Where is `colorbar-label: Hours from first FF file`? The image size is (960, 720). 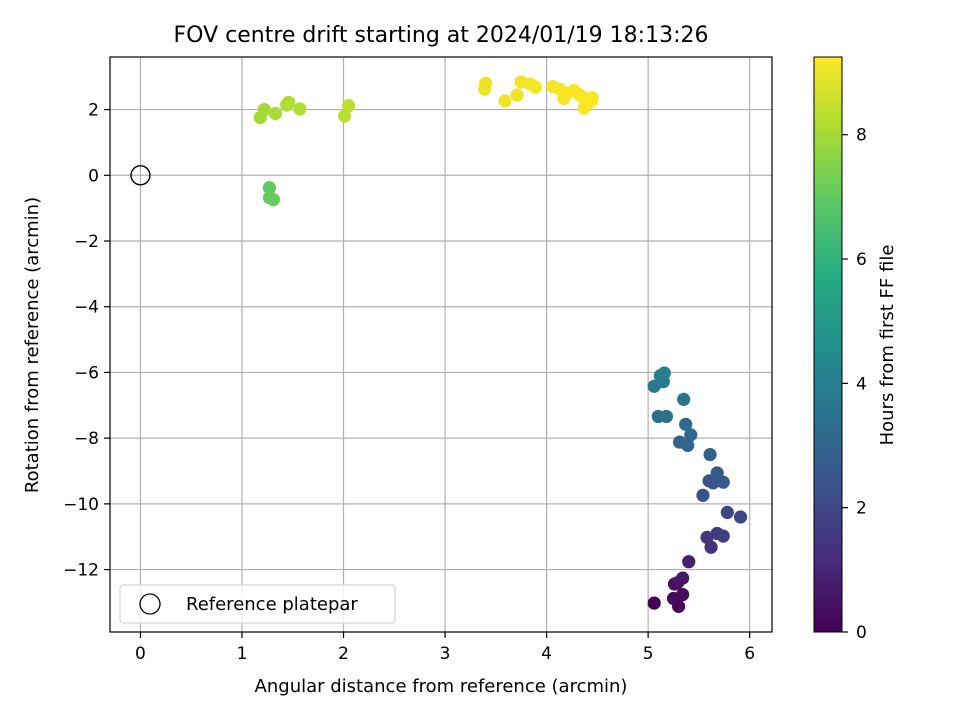 colorbar-label: Hours from first FF file is located at coordinates (887, 345).